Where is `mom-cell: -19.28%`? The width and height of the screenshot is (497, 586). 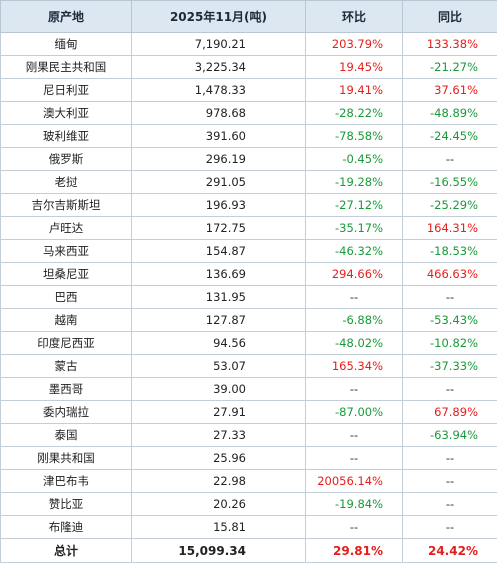 mom-cell: -19.28% is located at coordinates (354, 182).